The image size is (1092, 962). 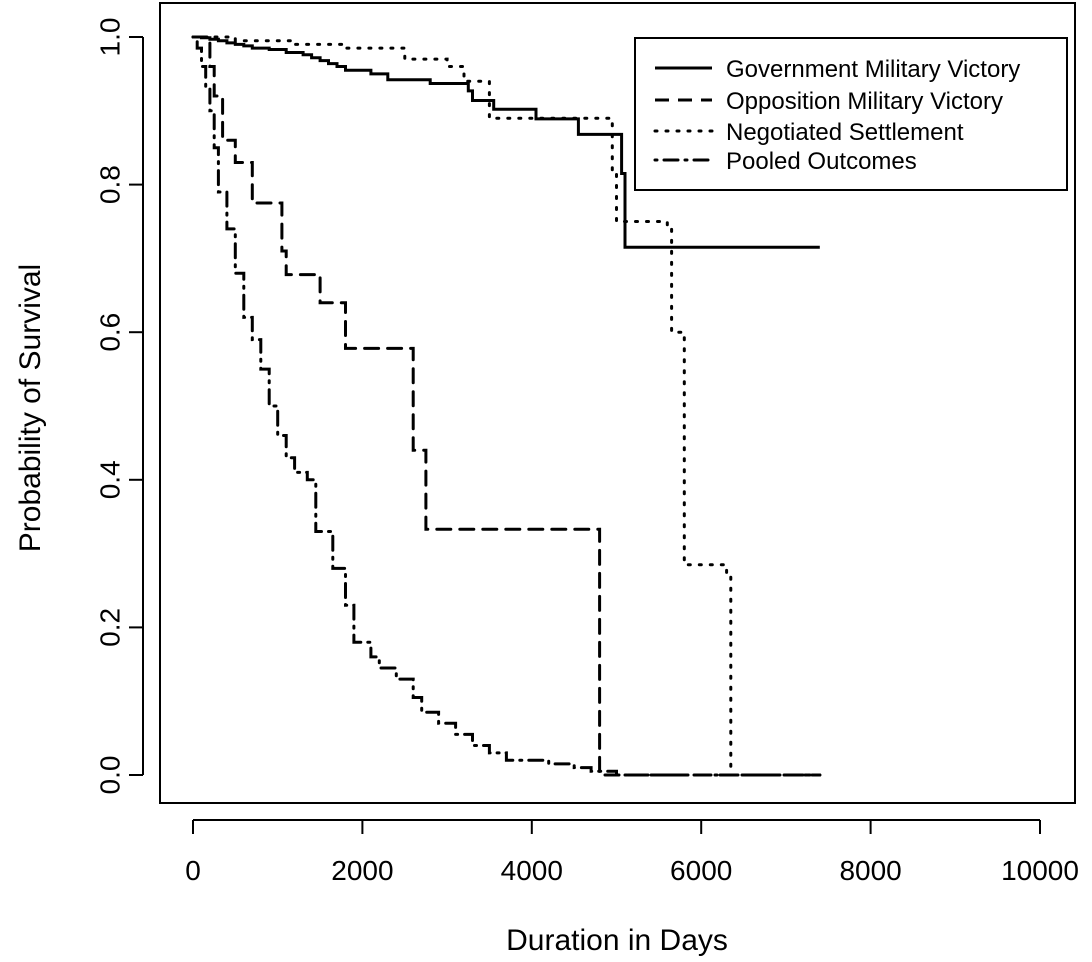 What do you see at coordinates (506, 142) in the screenshot?
I see `series-line-government-military-victory` at bounding box center [506, 142].